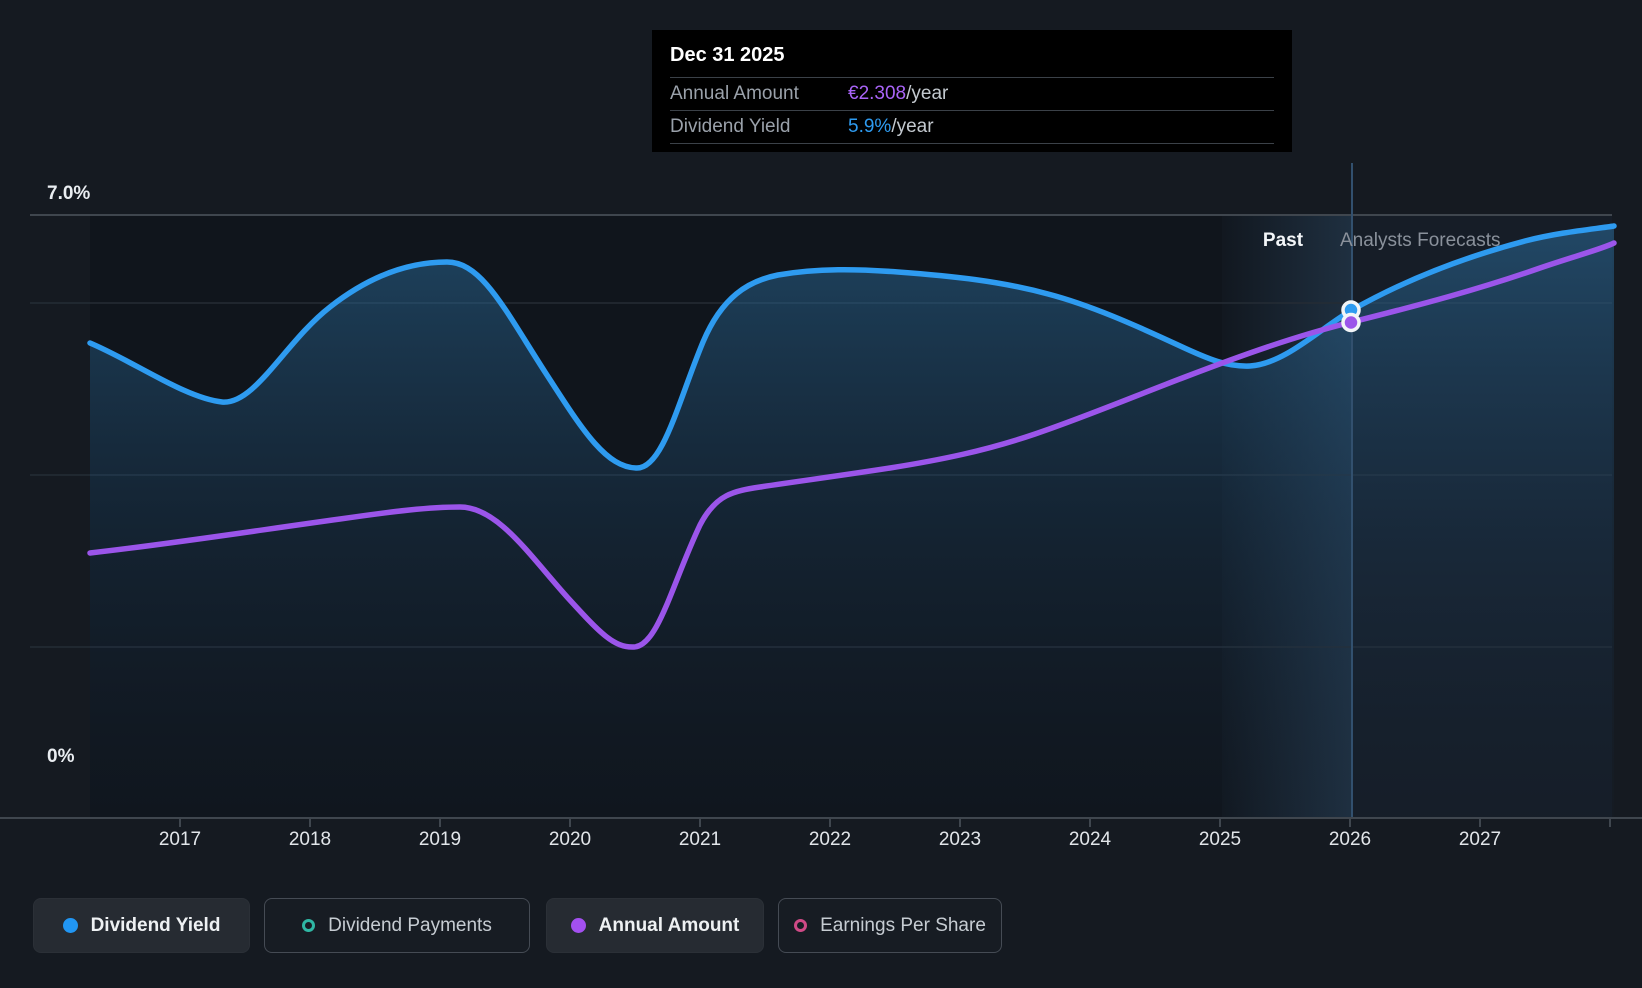  I want to click on tooltip-annual-amount-value: €2.308, so click(877, 93).